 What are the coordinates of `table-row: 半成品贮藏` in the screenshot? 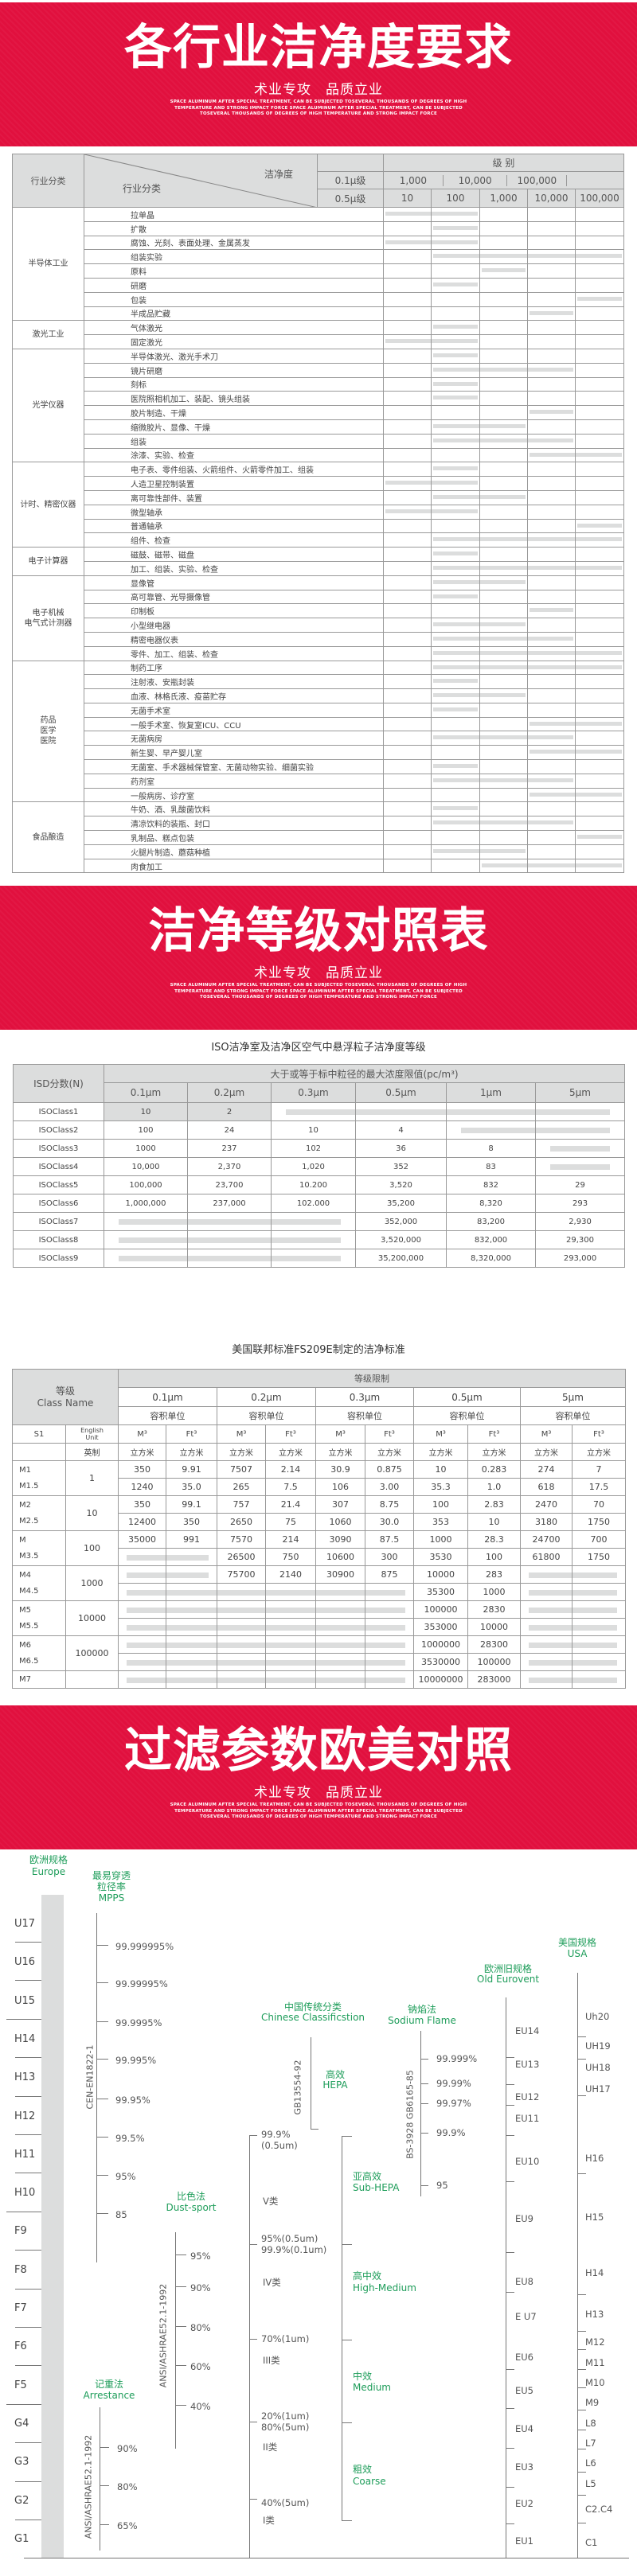 It's located at (318, 314).